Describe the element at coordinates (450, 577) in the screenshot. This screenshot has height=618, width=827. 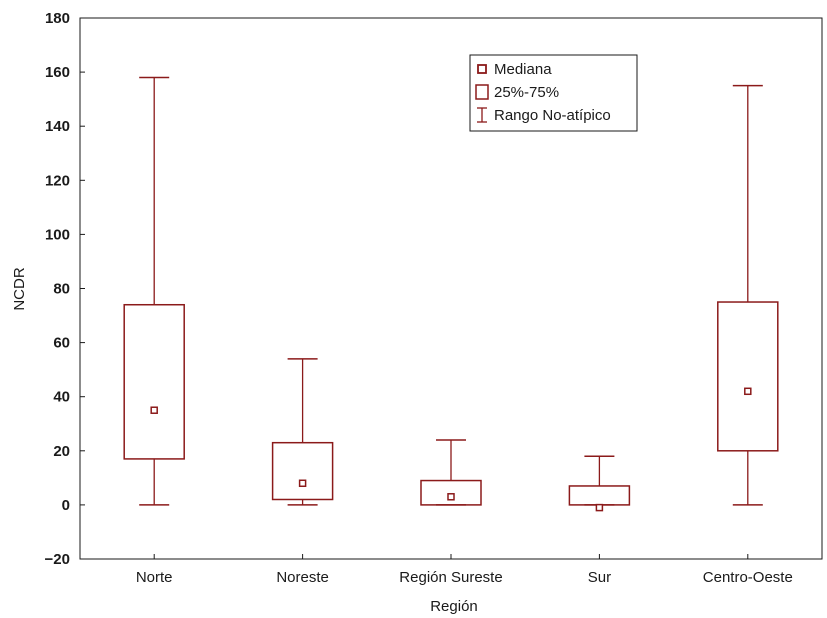
I see `x-tick-label: Región Sureste` at that location.